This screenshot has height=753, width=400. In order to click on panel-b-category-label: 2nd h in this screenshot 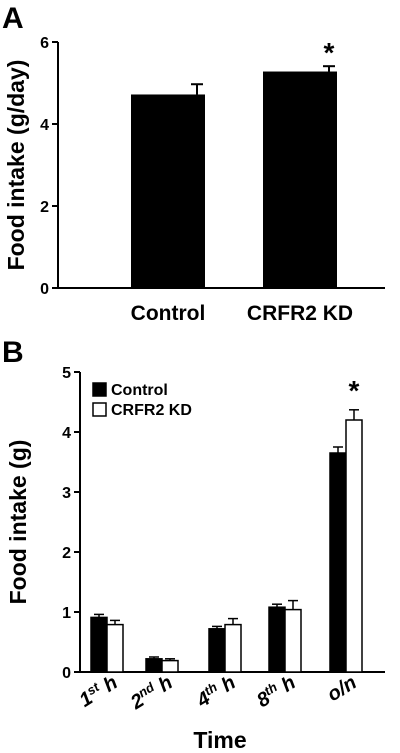, I will do `click(151, 691)`.